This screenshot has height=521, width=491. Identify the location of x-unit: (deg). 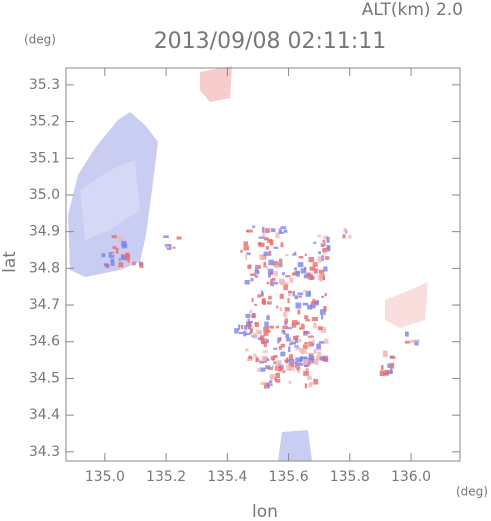
(472, 492).